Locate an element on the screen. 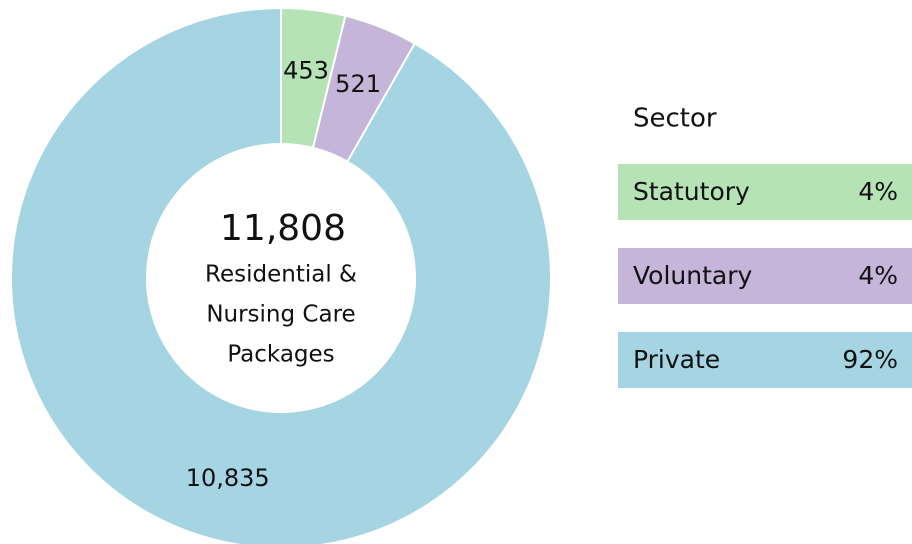  center-text: Nursing Care is located at coordinates (280, 315).